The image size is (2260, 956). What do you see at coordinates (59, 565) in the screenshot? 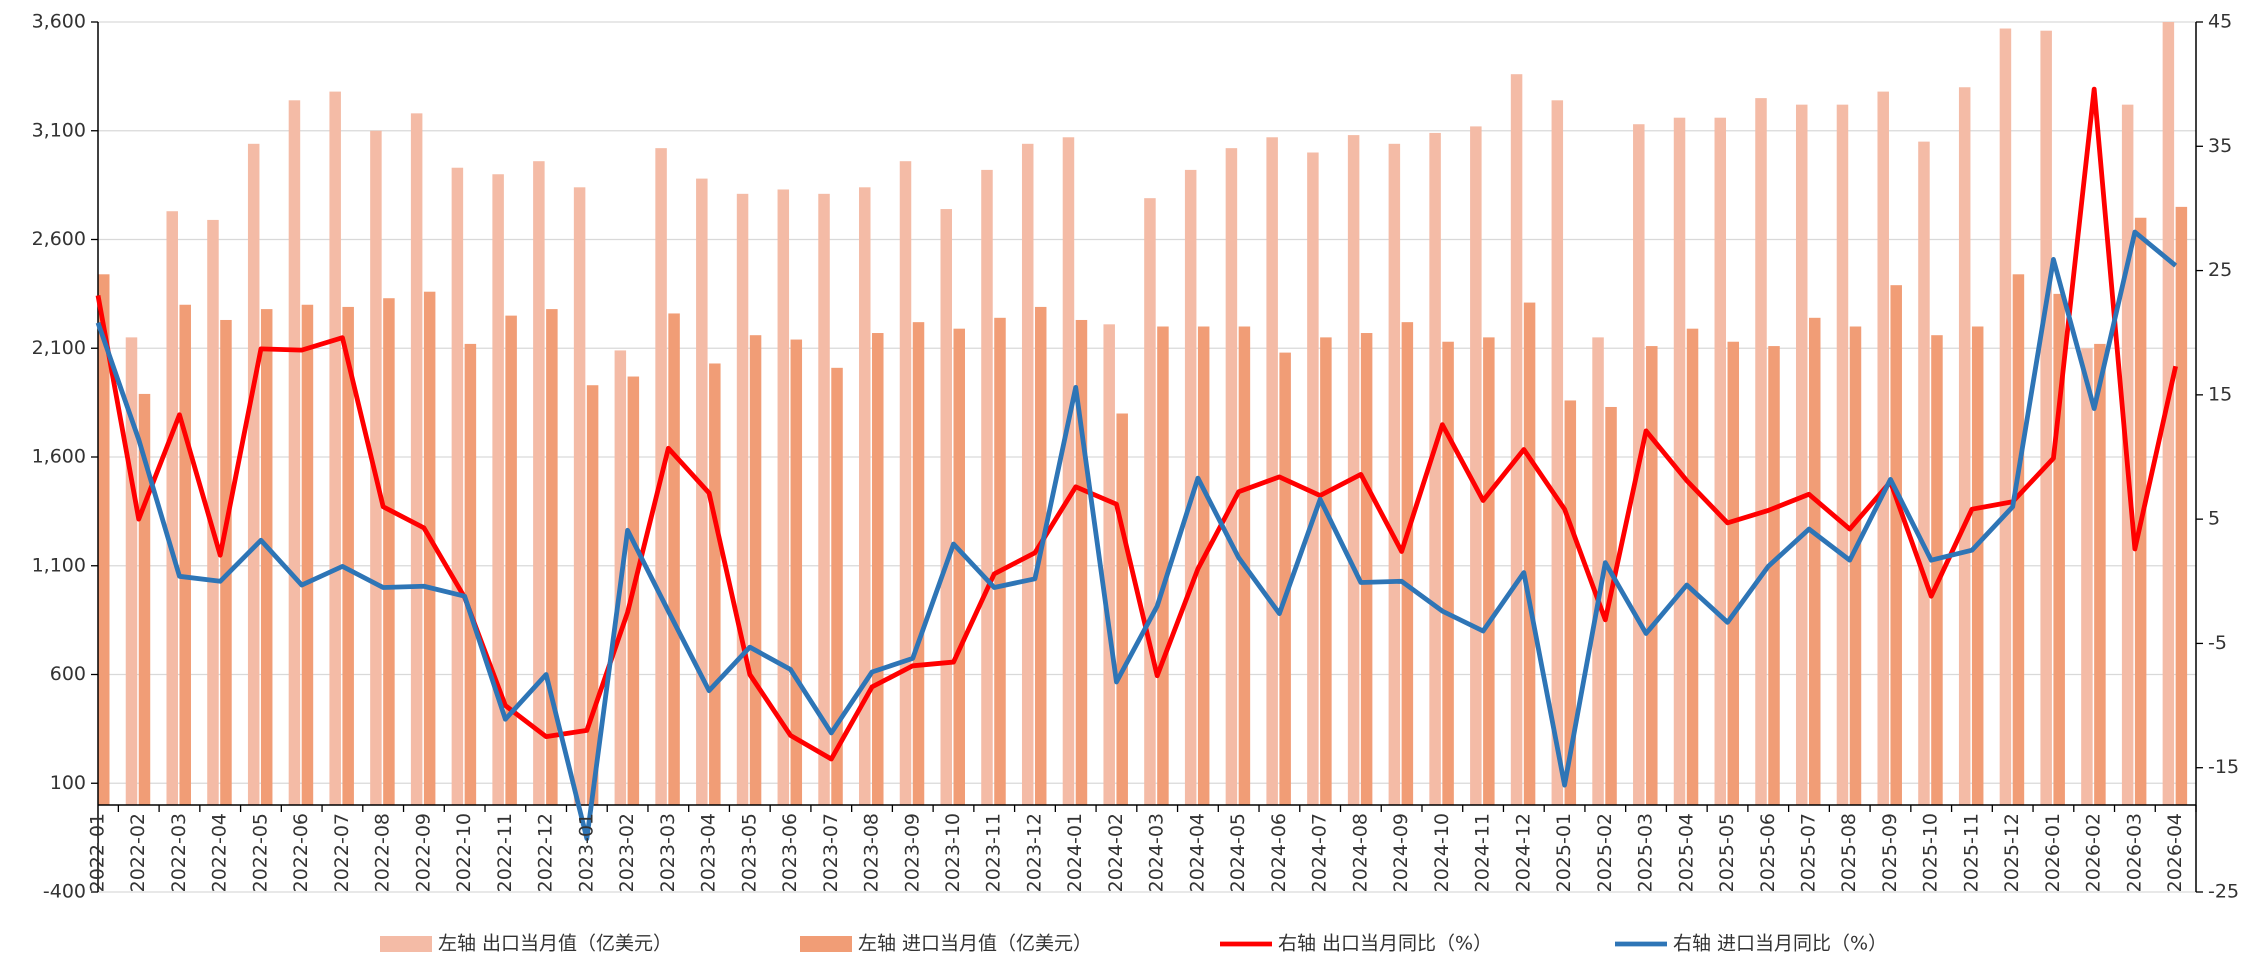
I see `y-tick-label: 1,100` at bounding box center [59, 565].